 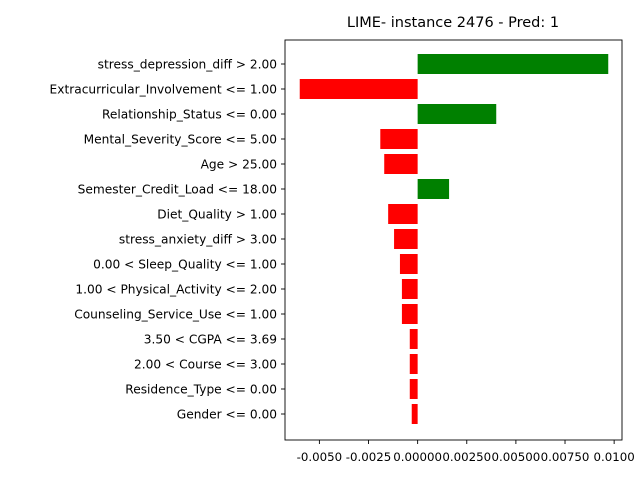 I want to click on y-tick-label-2: Relationship_Status <= 0.00, so click(x=189, y=114).